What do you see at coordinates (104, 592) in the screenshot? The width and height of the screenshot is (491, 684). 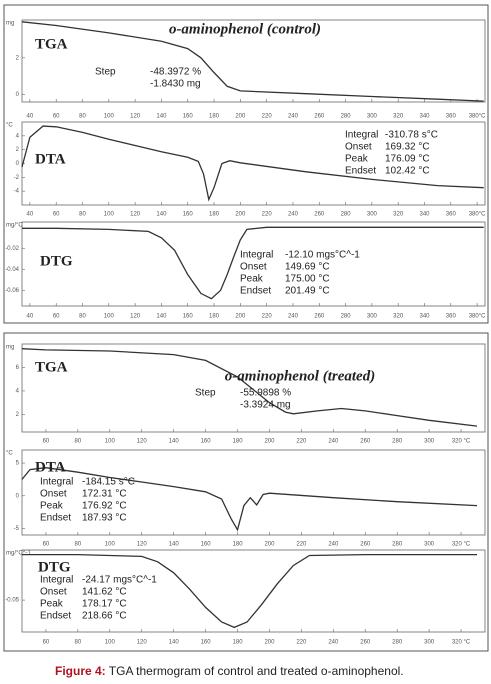 I see `annotation-value: 141.62 °C` at bounding box center [104, 592].